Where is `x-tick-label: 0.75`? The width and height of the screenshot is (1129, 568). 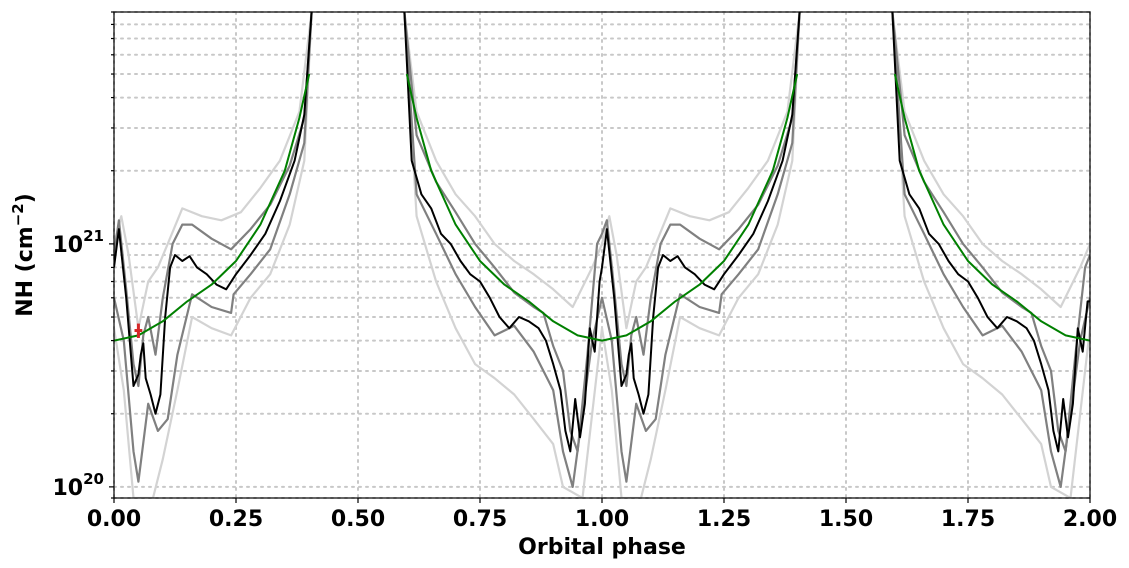
x-tick-label: 0.75 is located at coordinates (480, 519).